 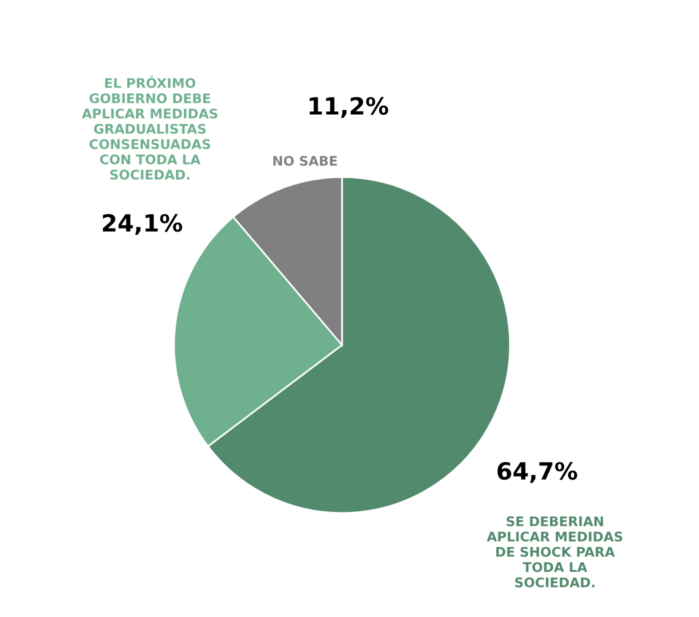 What do you see at coordinates (150, 128) in the screenshot?
I see `slice-label: EL PRÓXIMO GOBIERNO DEBE APLICAR MEDIDAS GRADUALISTAS CONSENSUADAS CON TODA LA SOCIEDAD.` at bounding box center [150, 128].